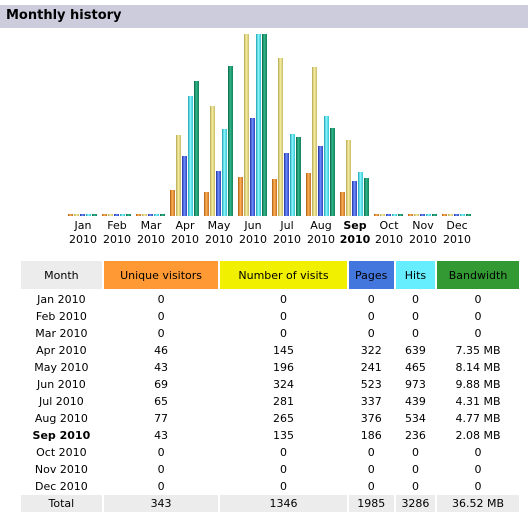 This screenshot has height=514, width=528. Describe the element at coordinates (389, 225) in the screenshot. I see `month-tick-name: Oct` at that location.